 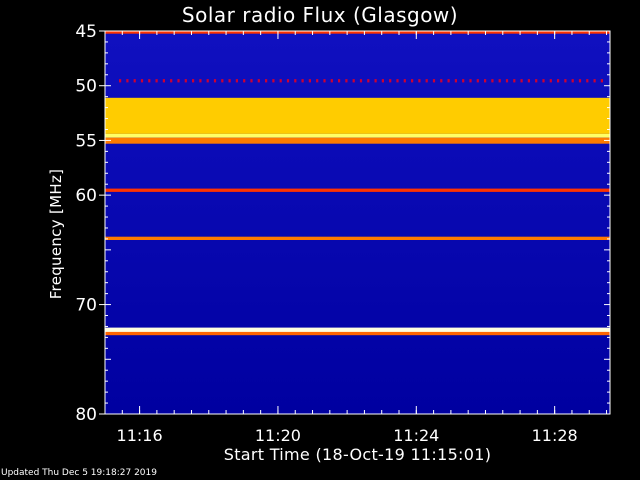 I want to click on y-tick-label-45: 45, so click(x=86, y=32).